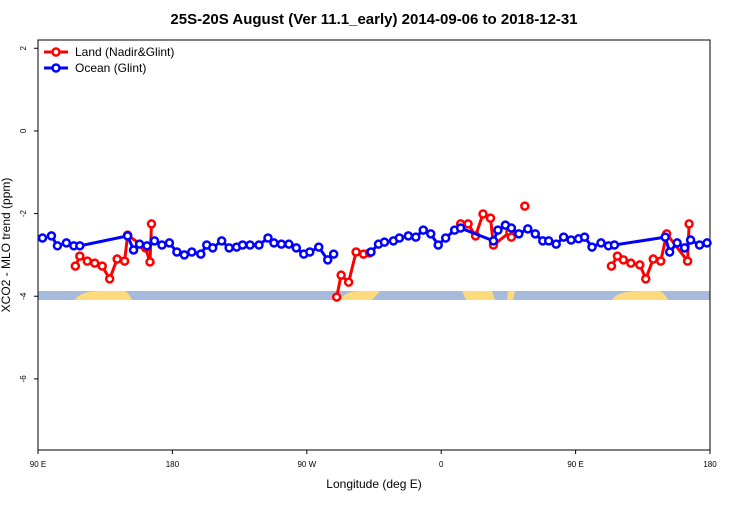 The height and width of the screenshot is (505, 750). What do you see at coordinates (124, 52) in the screenshot?
I see `legend-label: Land (Nadir&Glint)` at bounding box center [124, 52].